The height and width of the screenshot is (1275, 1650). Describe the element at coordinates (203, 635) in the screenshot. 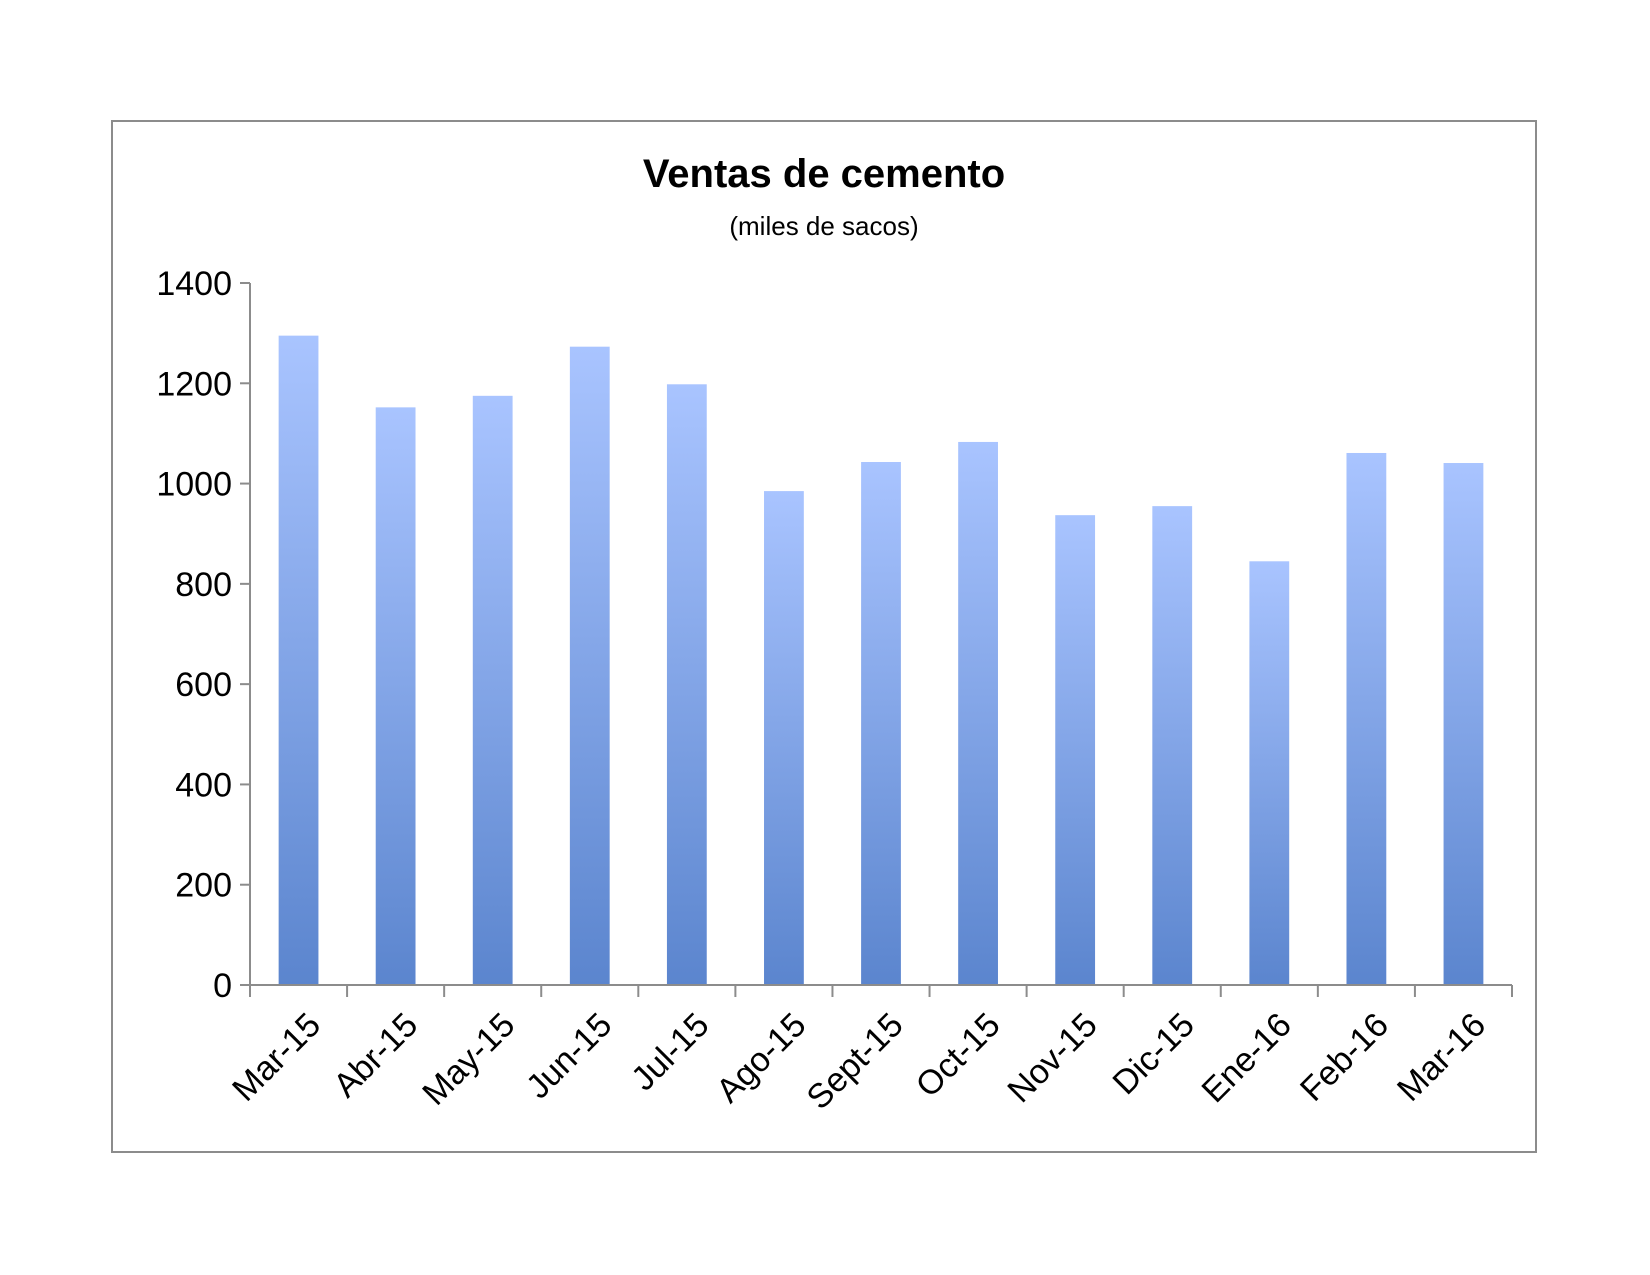

I see `y-axis: 0 200 400 600 800 1000 1200 1400` at that location.